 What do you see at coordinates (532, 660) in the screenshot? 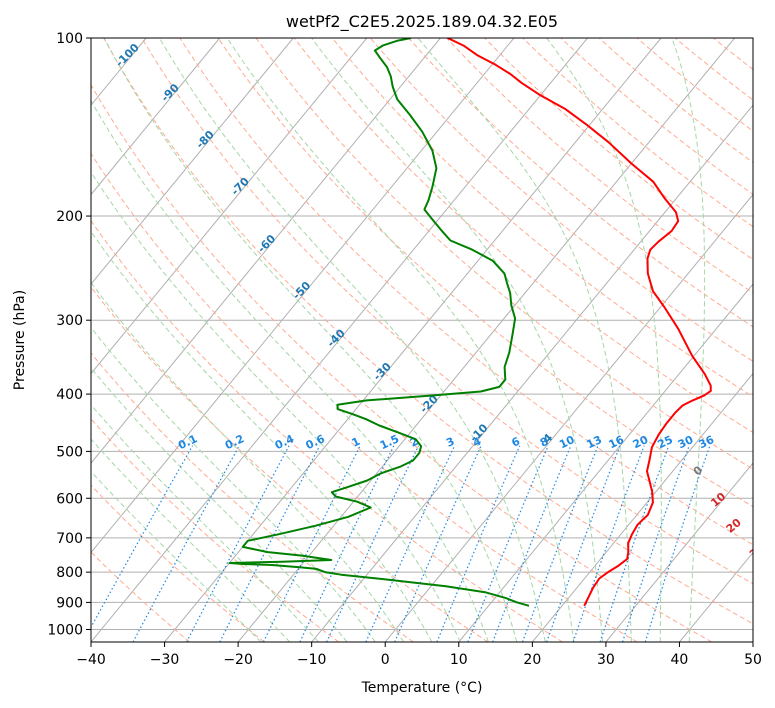
I see `x-tick-label: 20` at bounding box center [532, 660].